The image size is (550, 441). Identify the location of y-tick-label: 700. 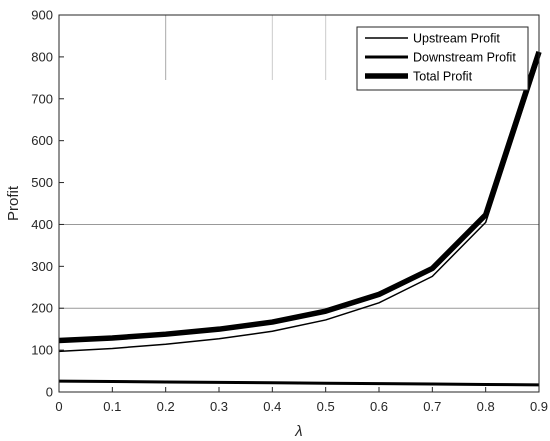
(42, 98).